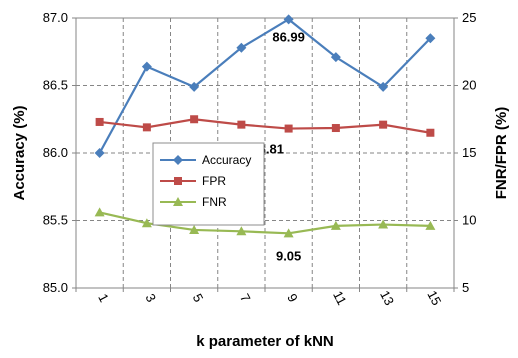  I want to click on y-left-tick-label: 85.5, so click(55, 220).